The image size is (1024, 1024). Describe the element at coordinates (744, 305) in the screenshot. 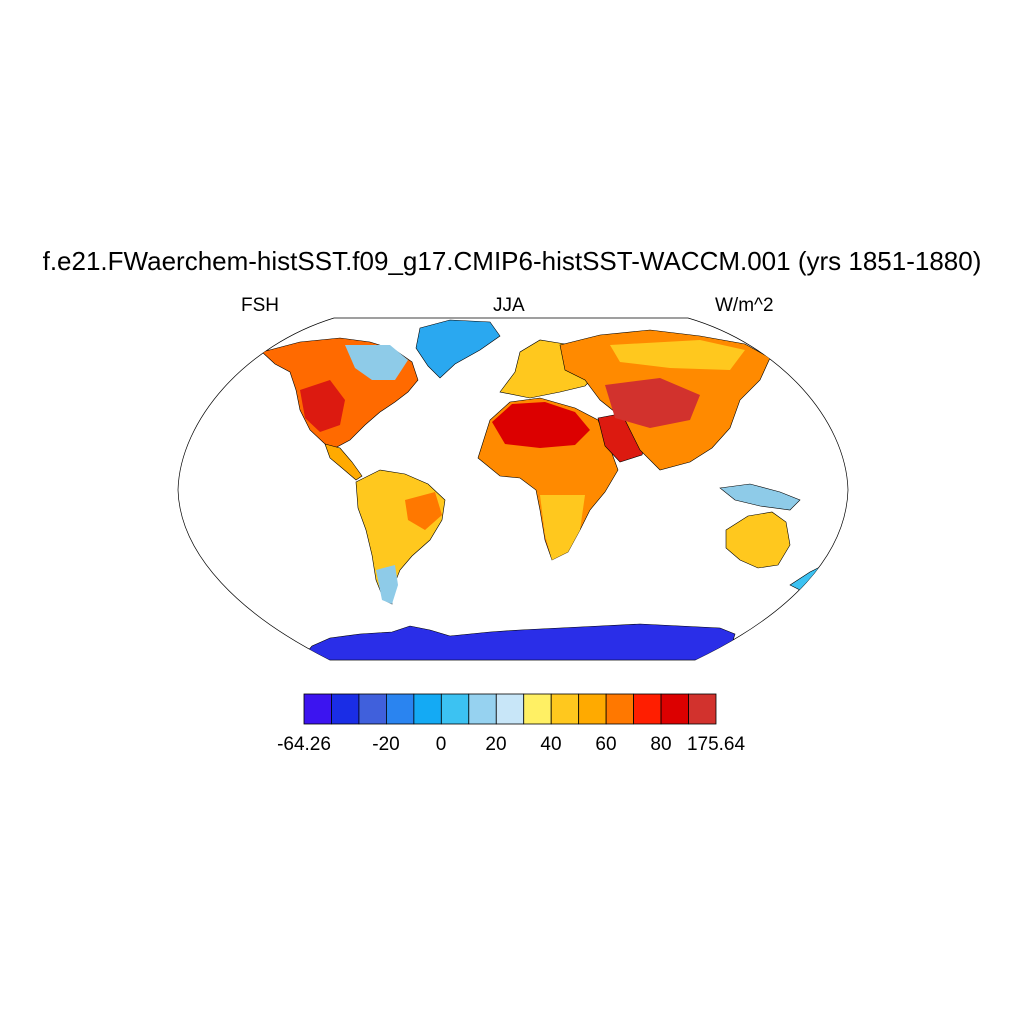

I see `units-label: W/m^2` at that location.